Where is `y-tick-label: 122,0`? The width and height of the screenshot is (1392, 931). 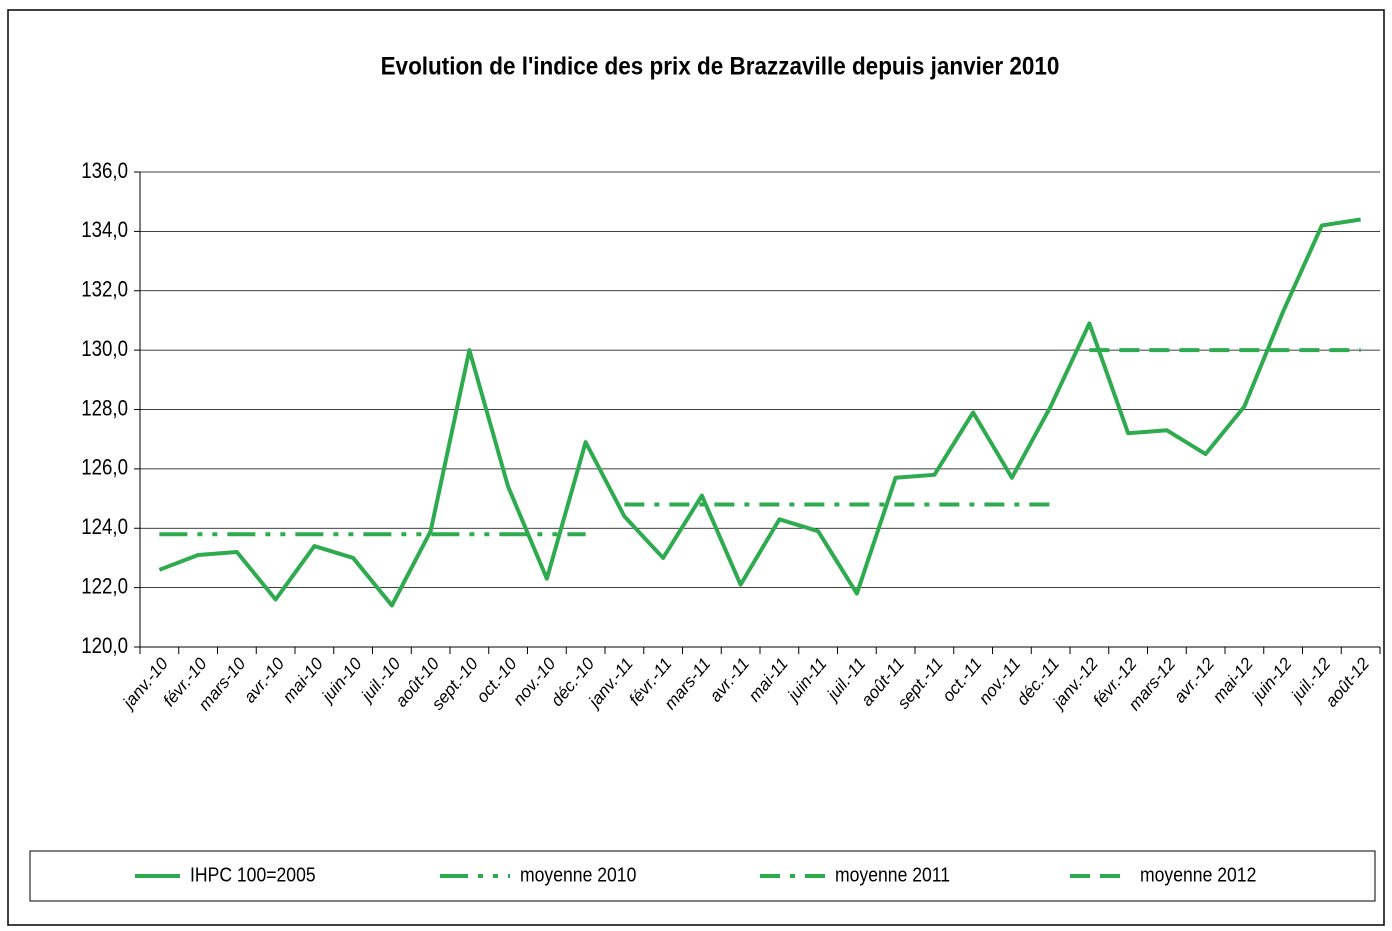
y-tick-label: 122,0 is located at coordinates (104, 587).